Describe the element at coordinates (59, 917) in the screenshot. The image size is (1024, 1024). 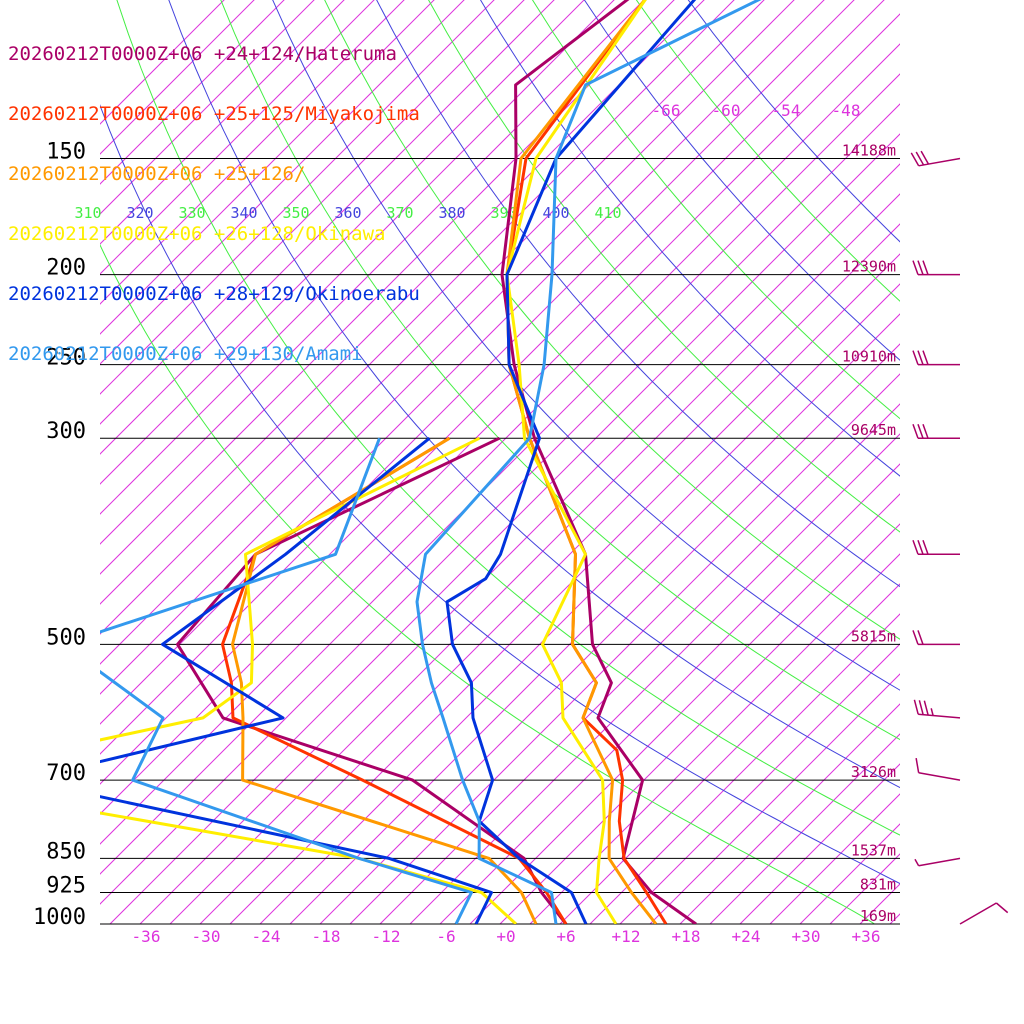
I see `pressure-label: 1000` at that location.